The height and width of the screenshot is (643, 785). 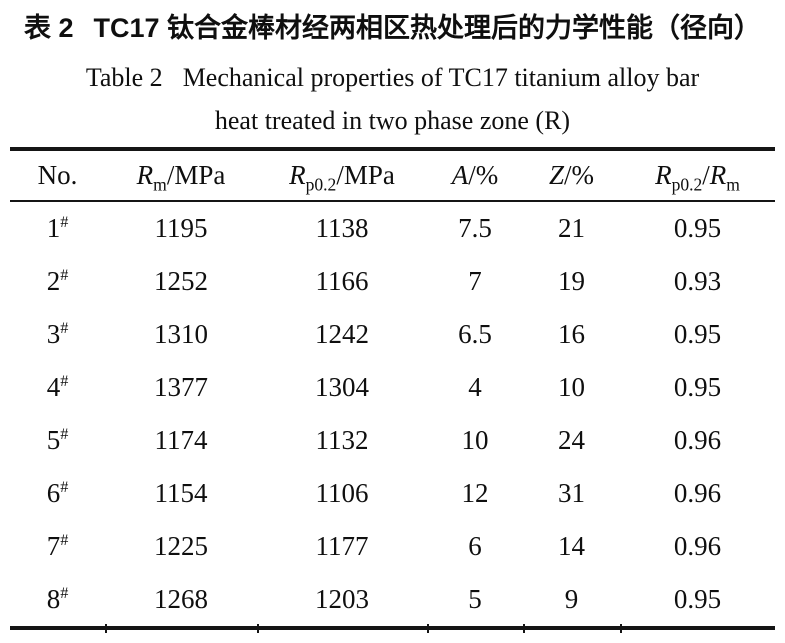 What do you see at coordinates (733, 184) in the screenshot?
I see `col-header-ratio-sub2: m` at bounding box center [733, 184].